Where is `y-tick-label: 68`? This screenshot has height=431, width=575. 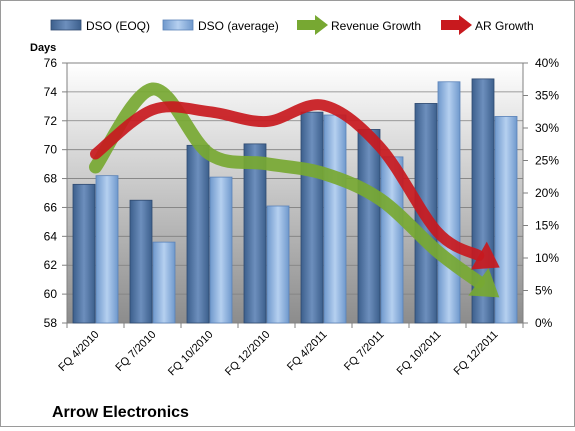 y-tick-label: 68 is located at coordinates (51, 179).